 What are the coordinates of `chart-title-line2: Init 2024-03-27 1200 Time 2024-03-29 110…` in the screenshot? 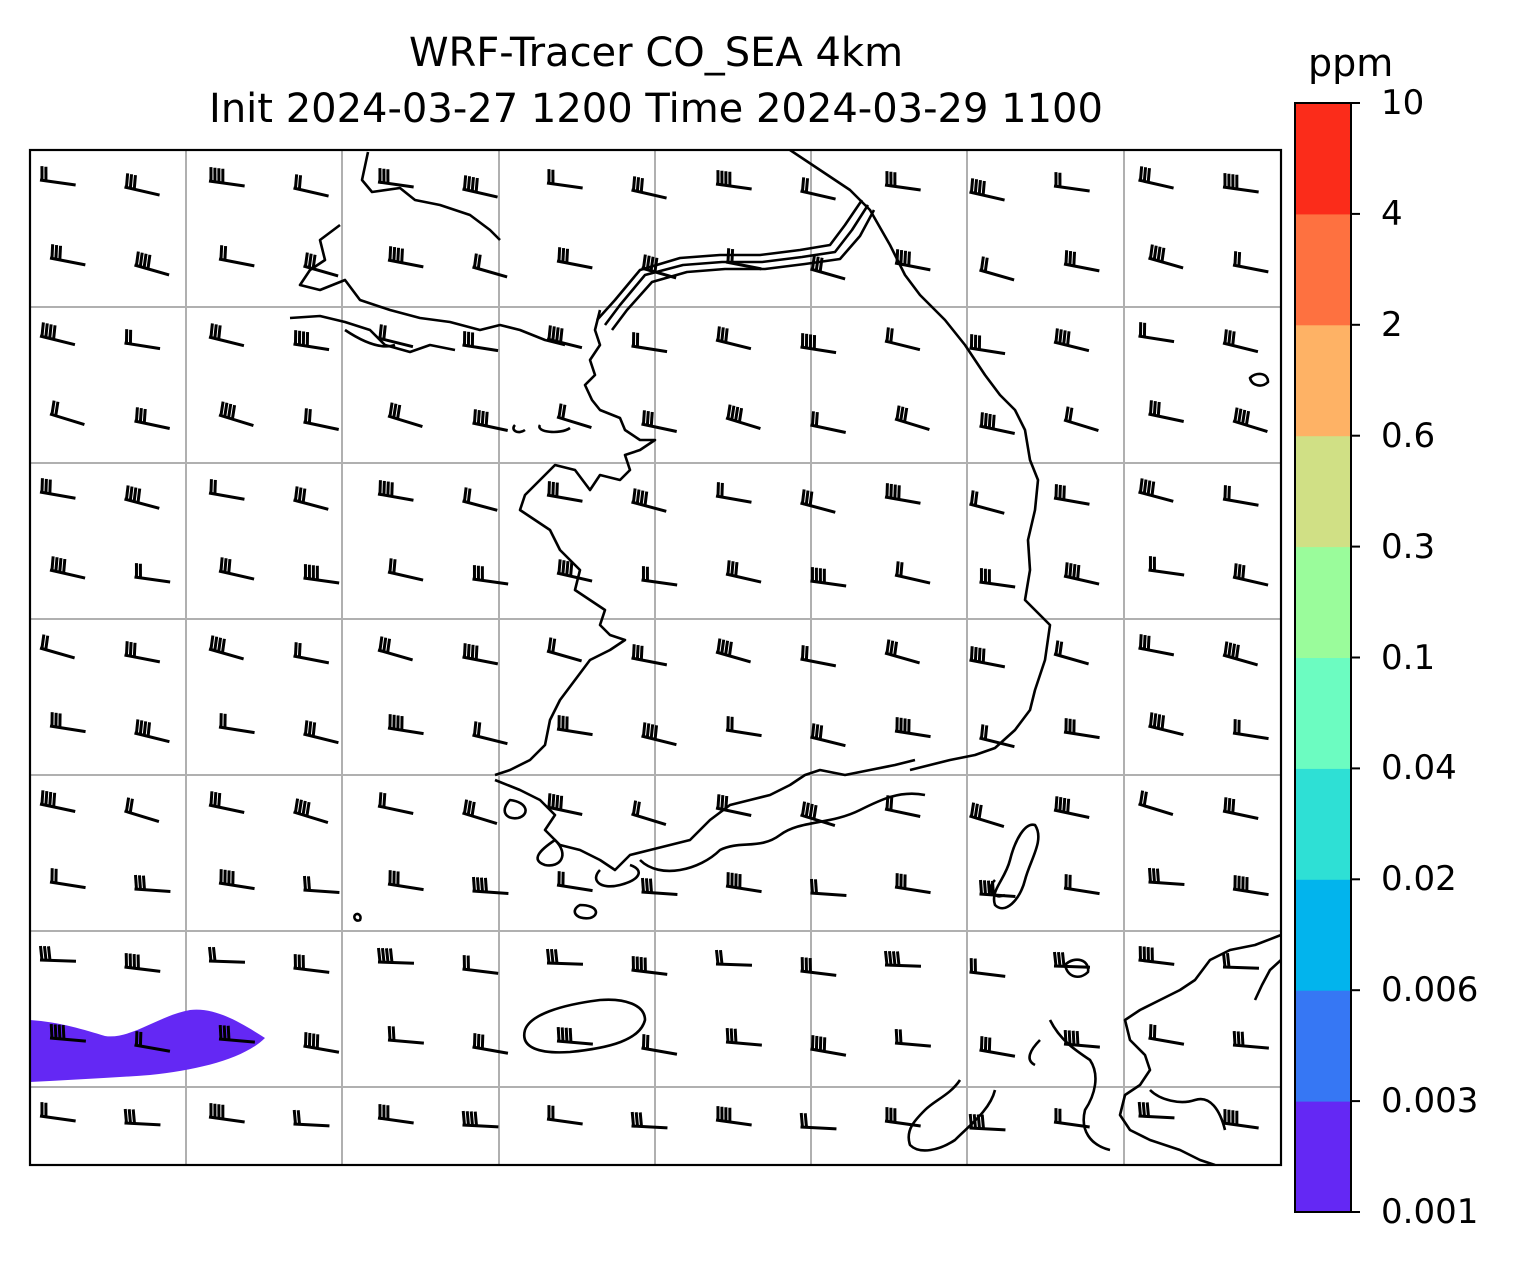 It's located at (656, 109).